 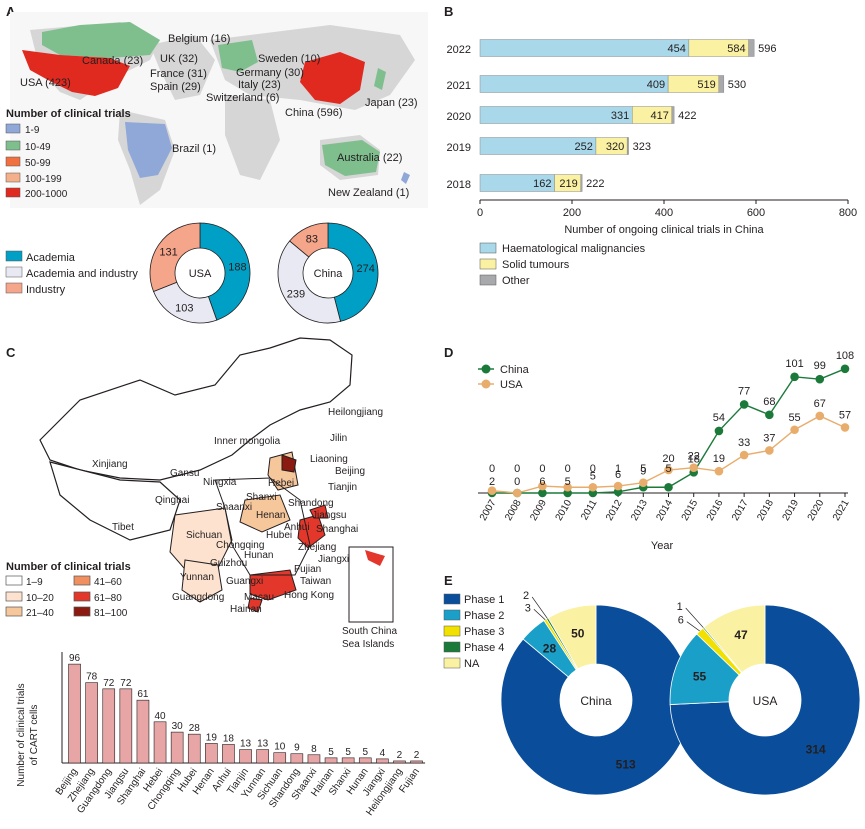 I want to click on data-label: 323, so click(x=642, y=147).